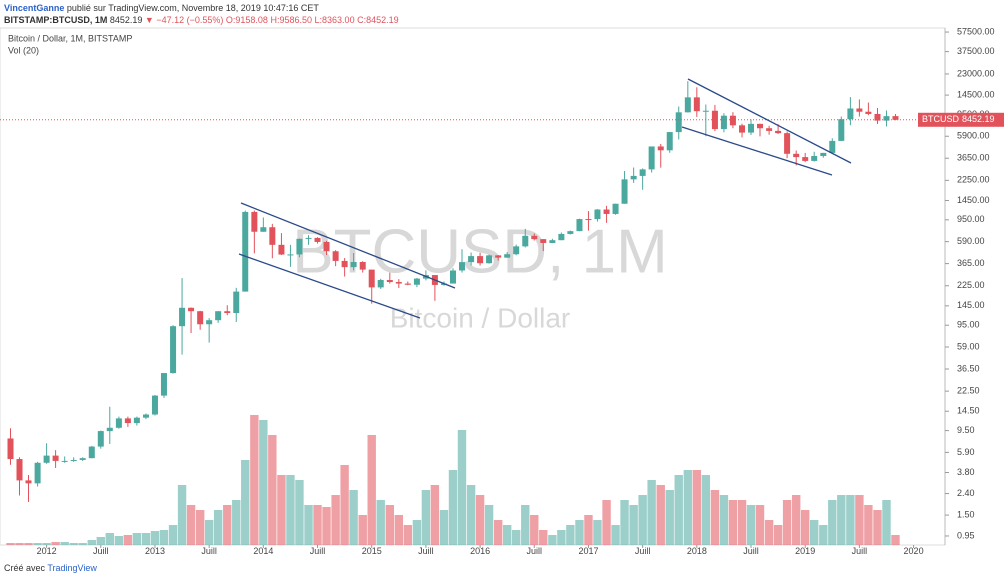 This screenshot has height=580, width=1004. What do you see at coordinates (805, 551) in the screenshot?
I see `x-tick-label: 2019` at bounding box center [805, 551].